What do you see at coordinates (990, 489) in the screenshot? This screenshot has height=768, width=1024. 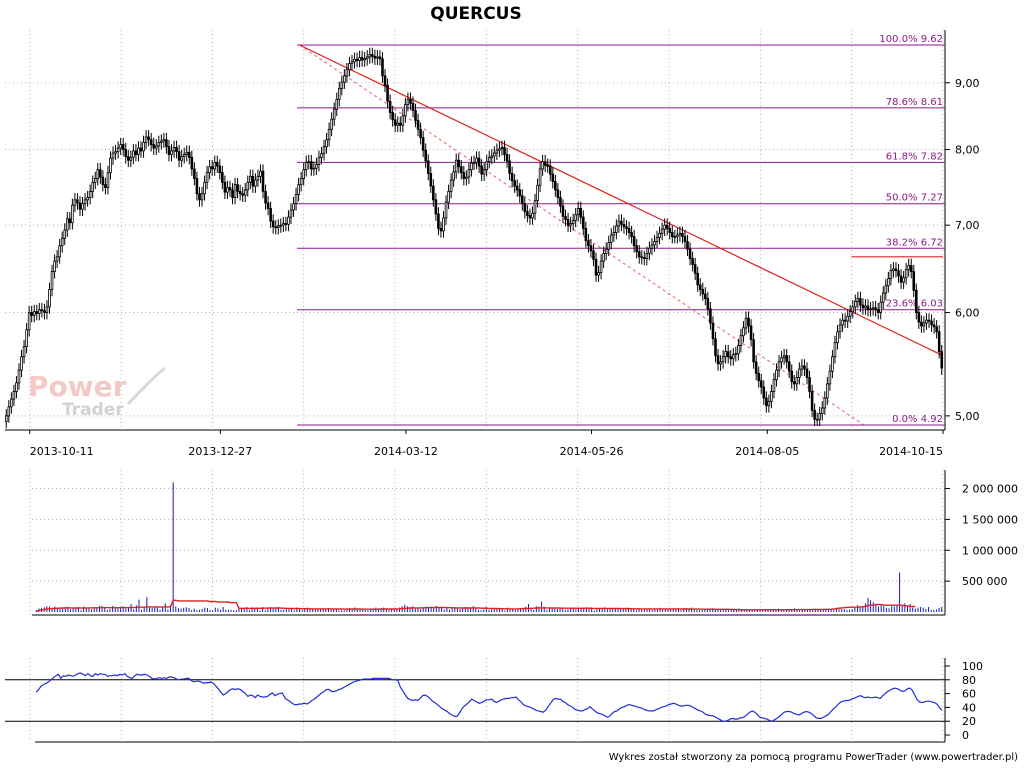 I see `volume-tick-label: 2 000 000` at bounding box center [990, 489].